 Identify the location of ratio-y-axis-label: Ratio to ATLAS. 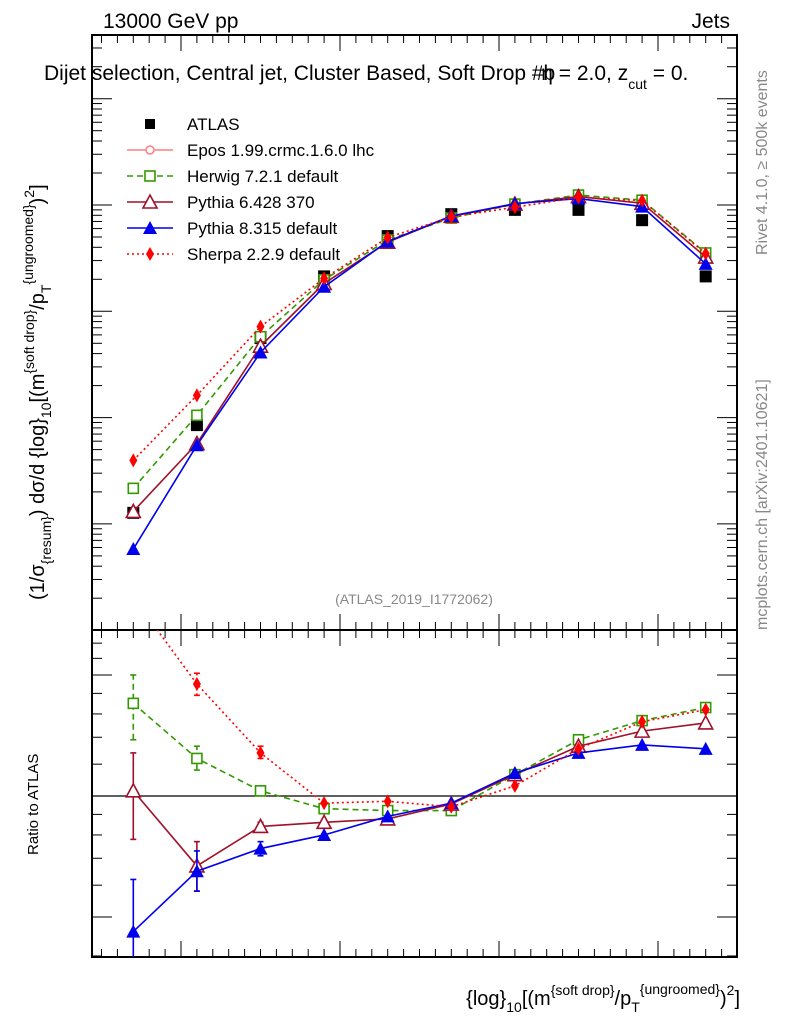
(33, 804).